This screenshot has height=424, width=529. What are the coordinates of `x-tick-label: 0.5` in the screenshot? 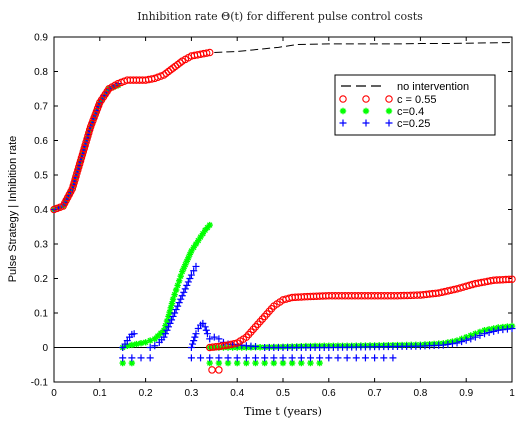 It's located at (283, 393).